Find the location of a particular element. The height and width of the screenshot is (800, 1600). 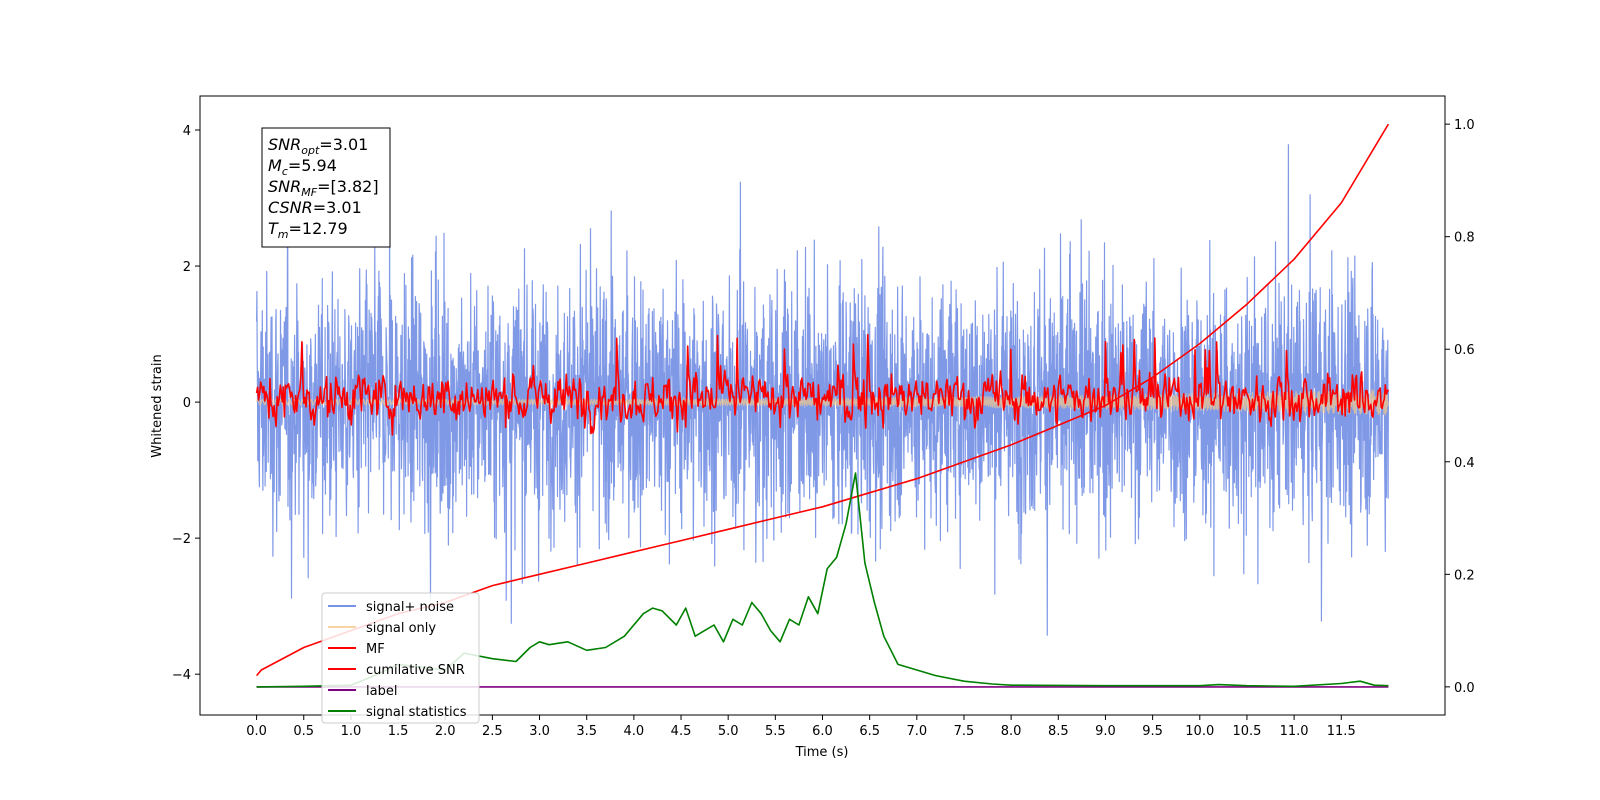

stats-line: SNRopt=3.01 is located at coordinates (318, 146).